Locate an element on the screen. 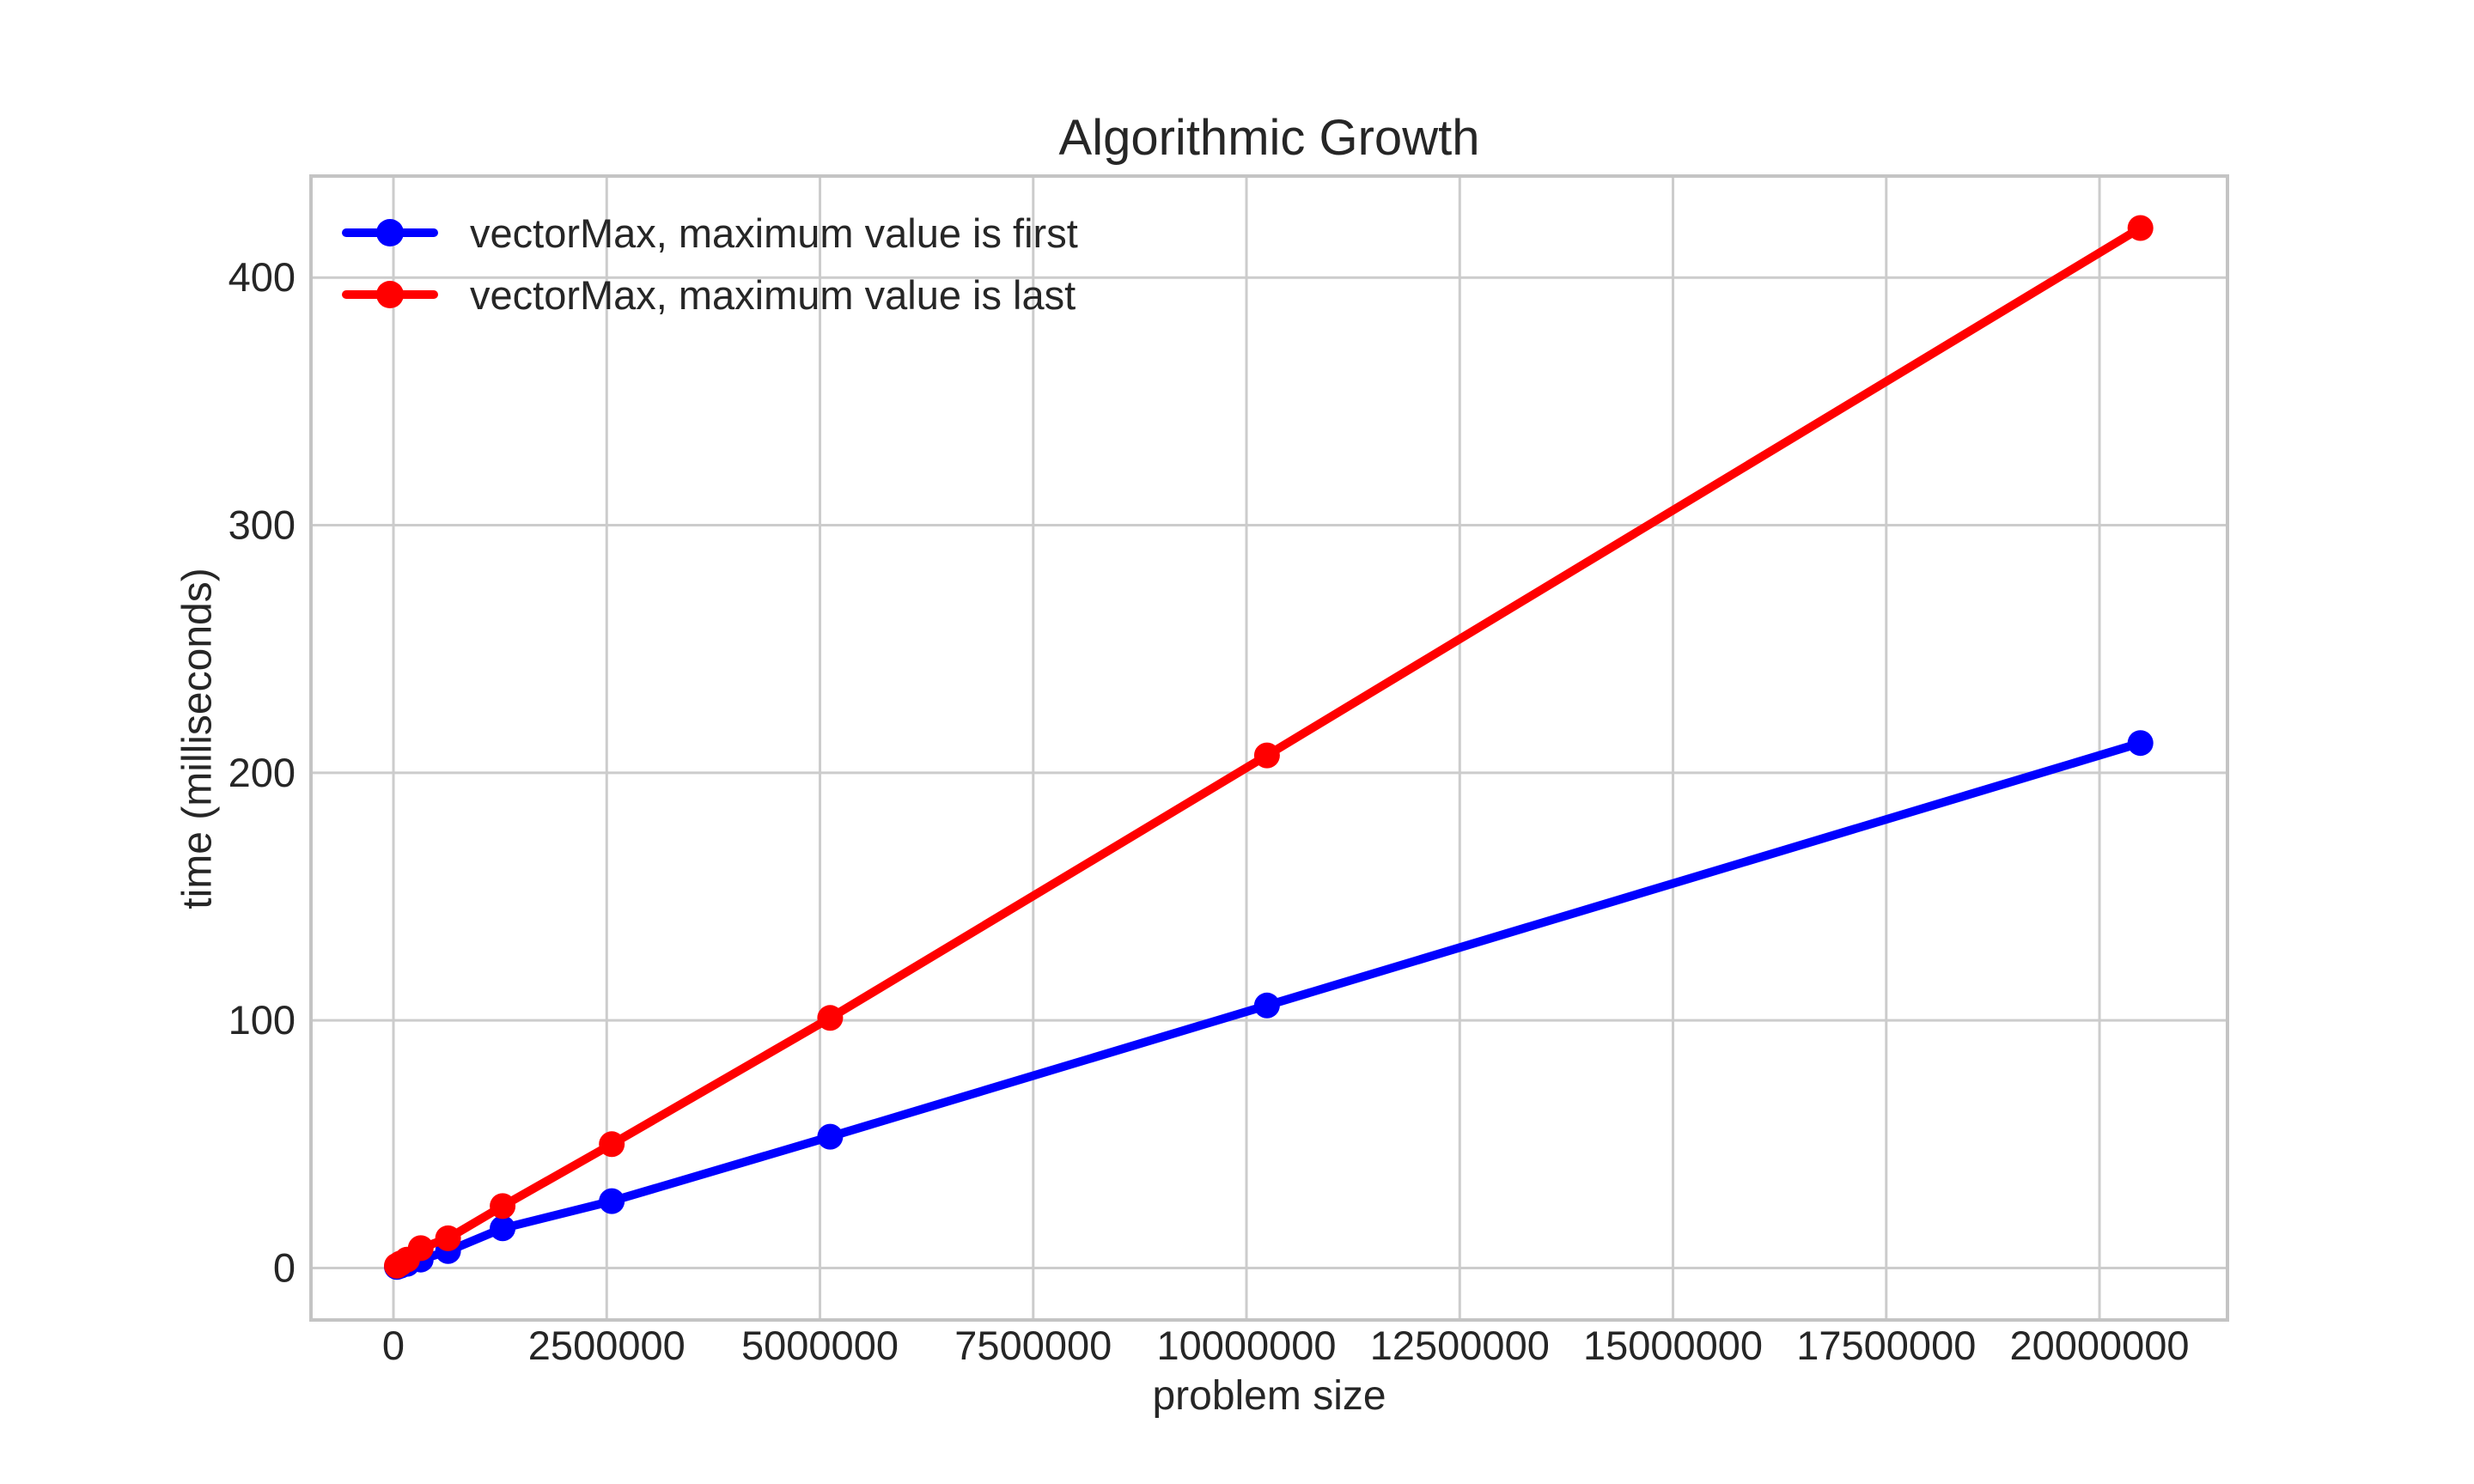 This screenshot has height=1484, width=2474. chart-title: Algorithmic Growth is located at coordinates (1269, 138).